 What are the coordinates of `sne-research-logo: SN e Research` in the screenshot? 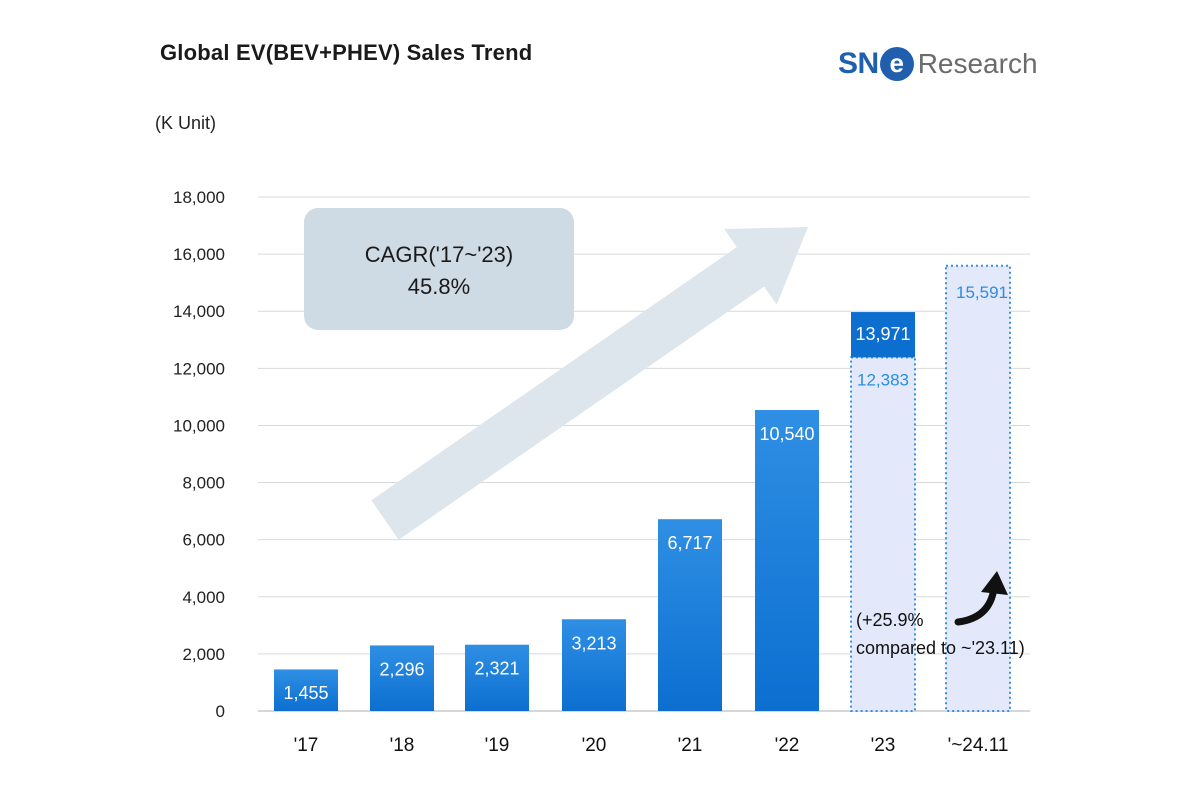 It's located at (938, 64).